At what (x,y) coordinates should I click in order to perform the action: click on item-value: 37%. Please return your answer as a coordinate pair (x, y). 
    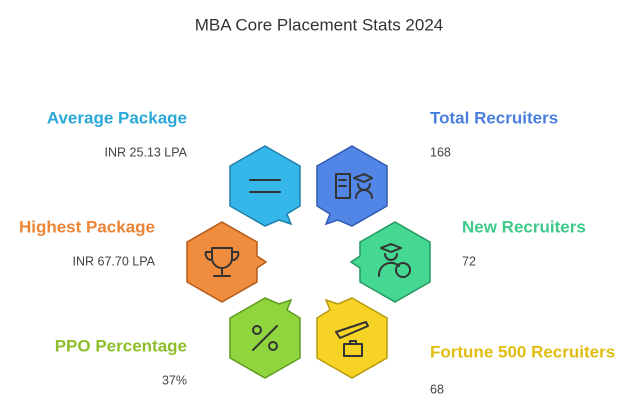
    Looking at the image, I should click on (174, 380).